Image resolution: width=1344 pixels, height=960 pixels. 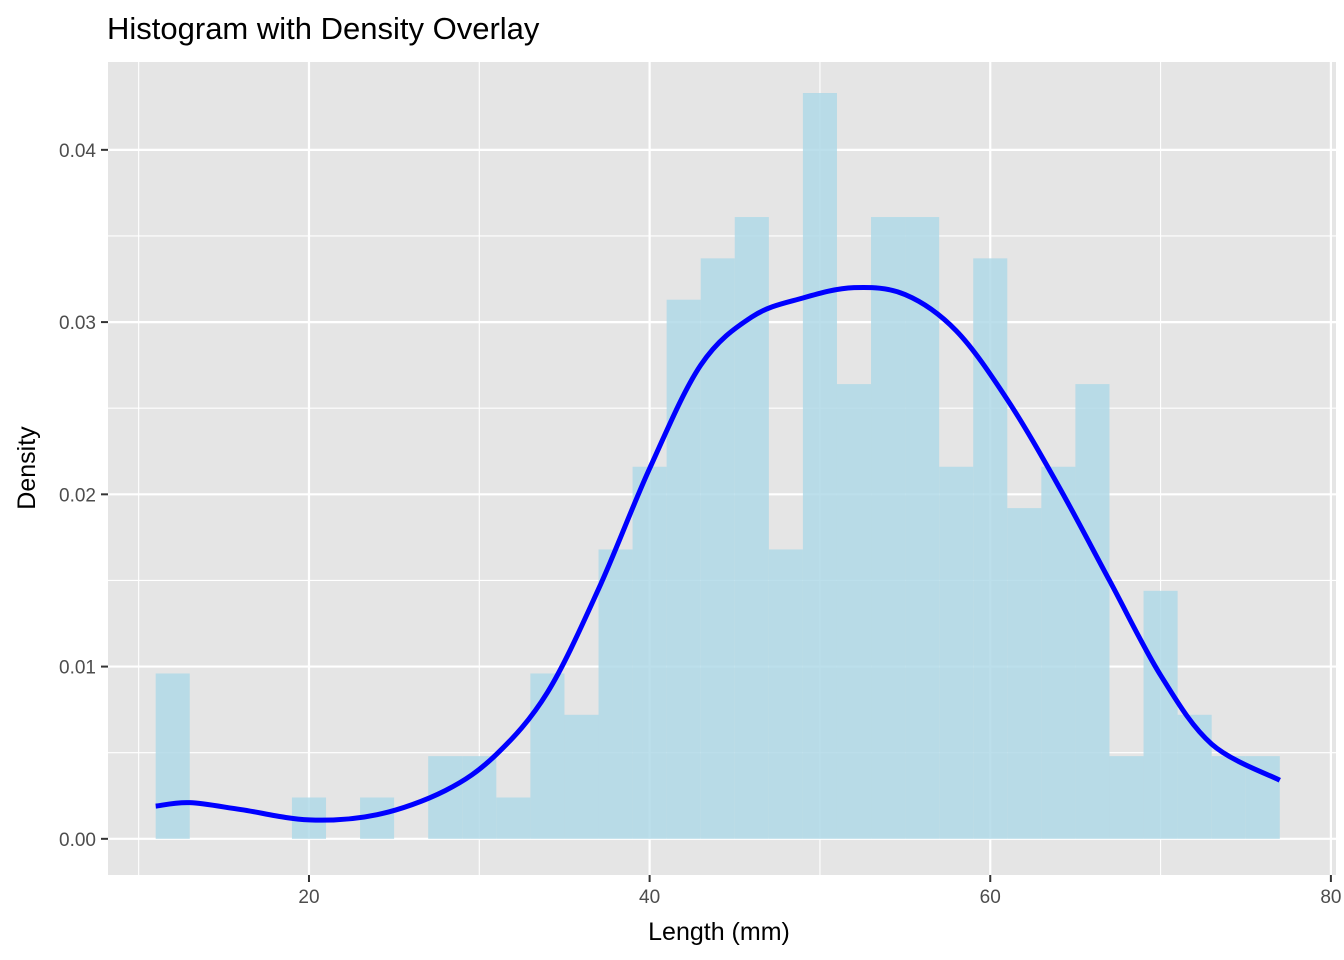 What do you see at coordinates (77, 840) in the screenshot?
I see `y-tick-label: 0.00` at bounding box center [77, 840].